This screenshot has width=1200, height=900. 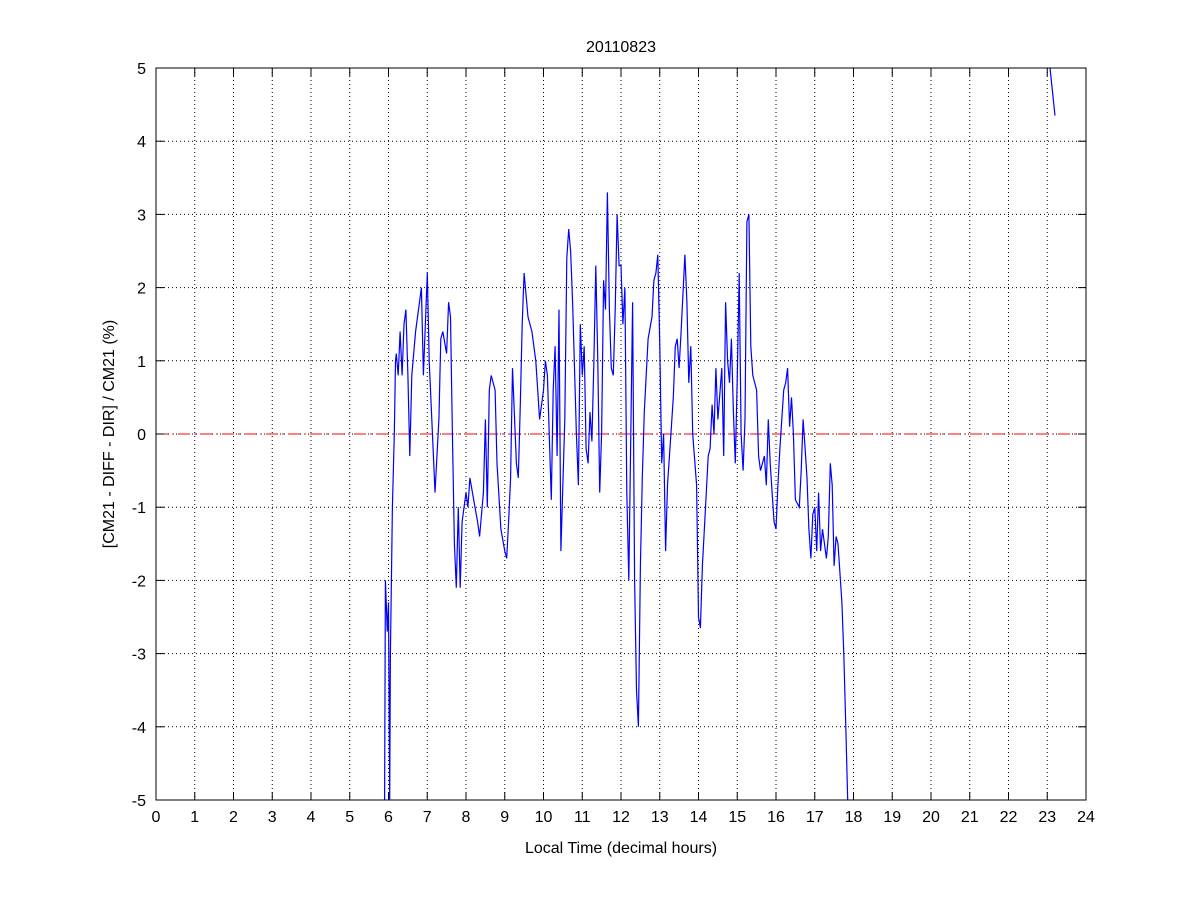 I want to click on x-tick-label: 4, so click(x=311, y=817).